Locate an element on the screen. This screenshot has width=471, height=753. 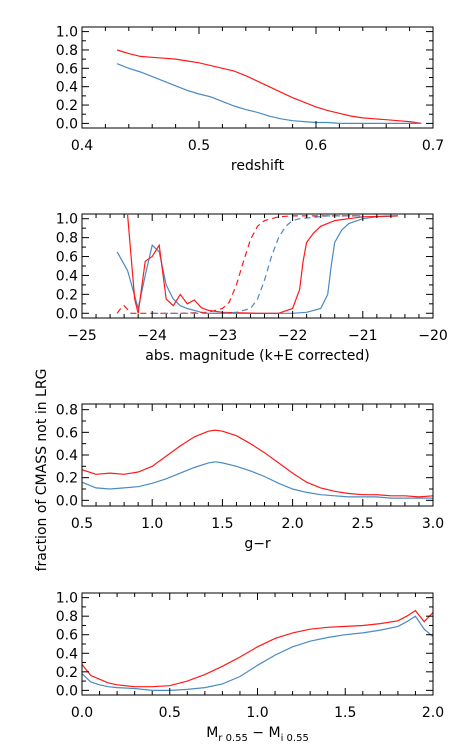
shared-y-axis-label: fraction of CMASS not in LRG is located at coordinates (42, 470).